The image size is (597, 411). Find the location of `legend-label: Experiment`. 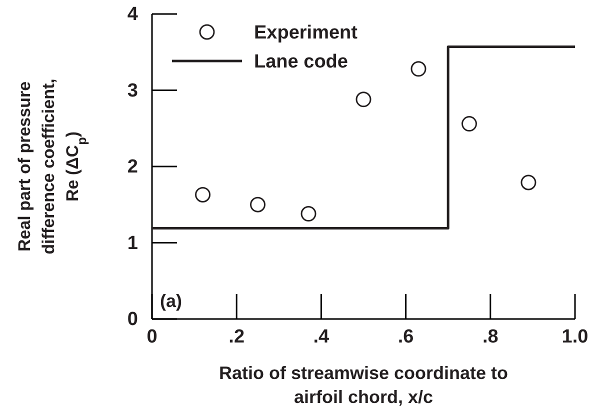

legend-label: Experiment is located at coordinates (306, 33).